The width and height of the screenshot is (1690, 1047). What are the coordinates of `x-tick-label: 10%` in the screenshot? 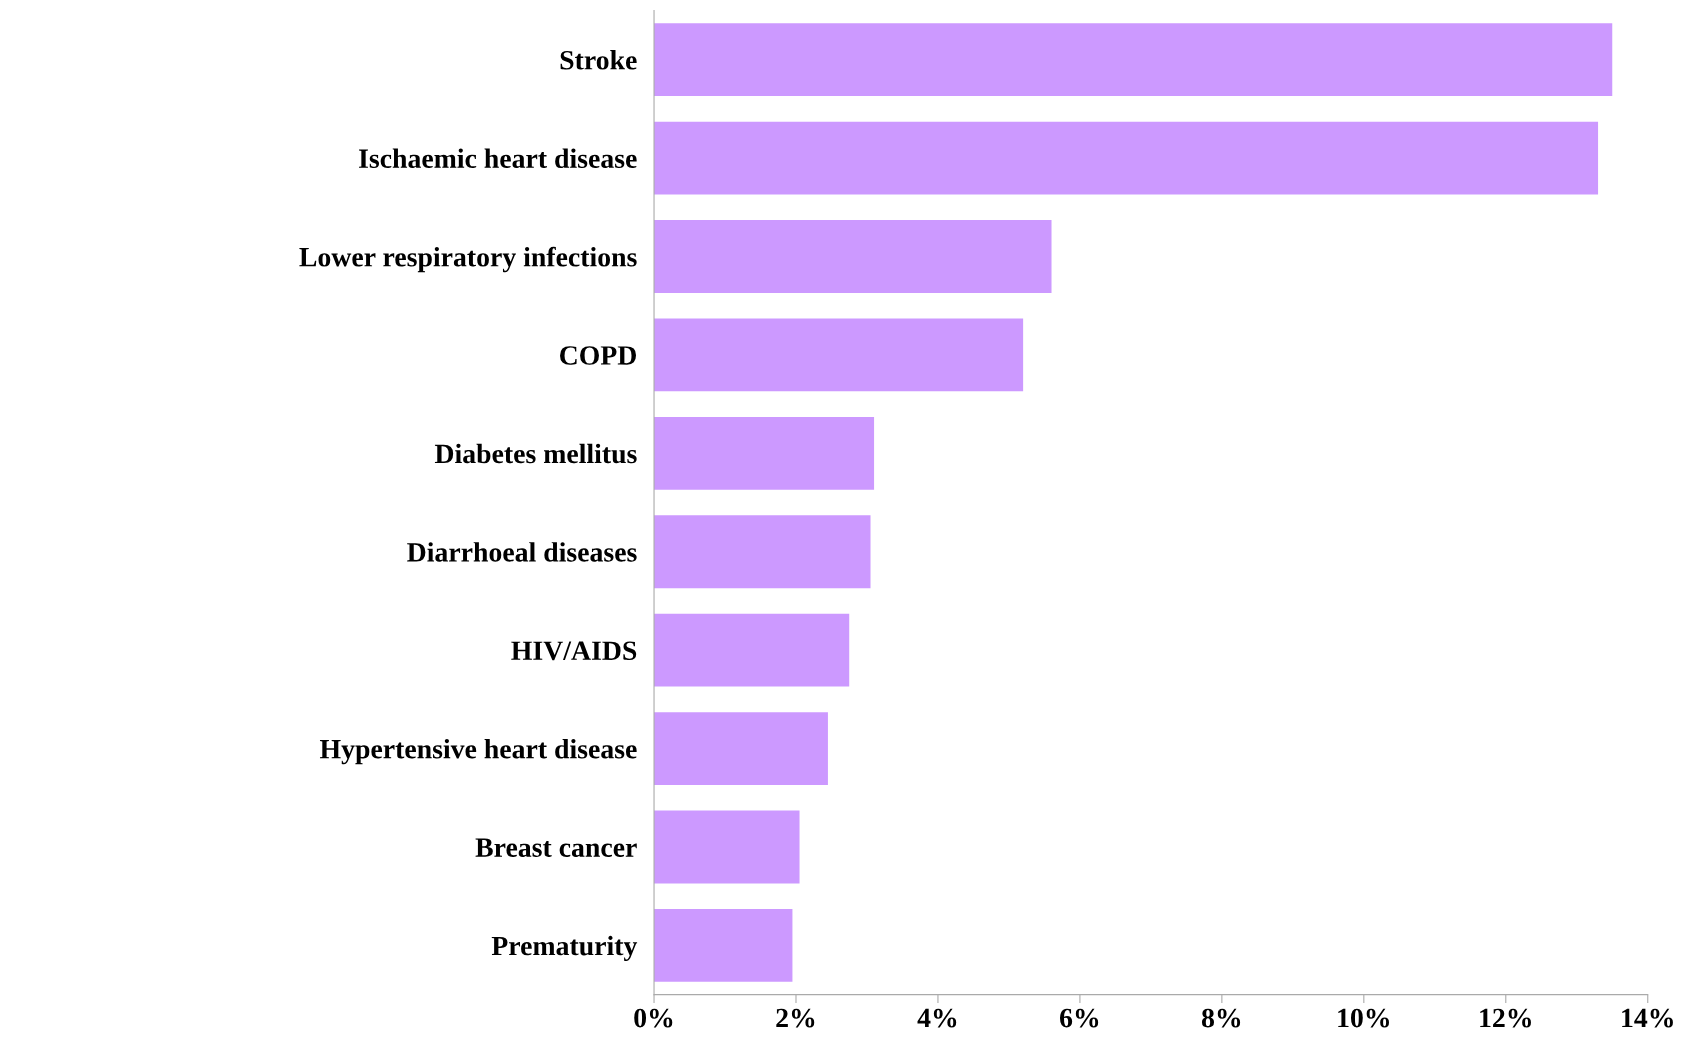 It's located at (1363, 1018).